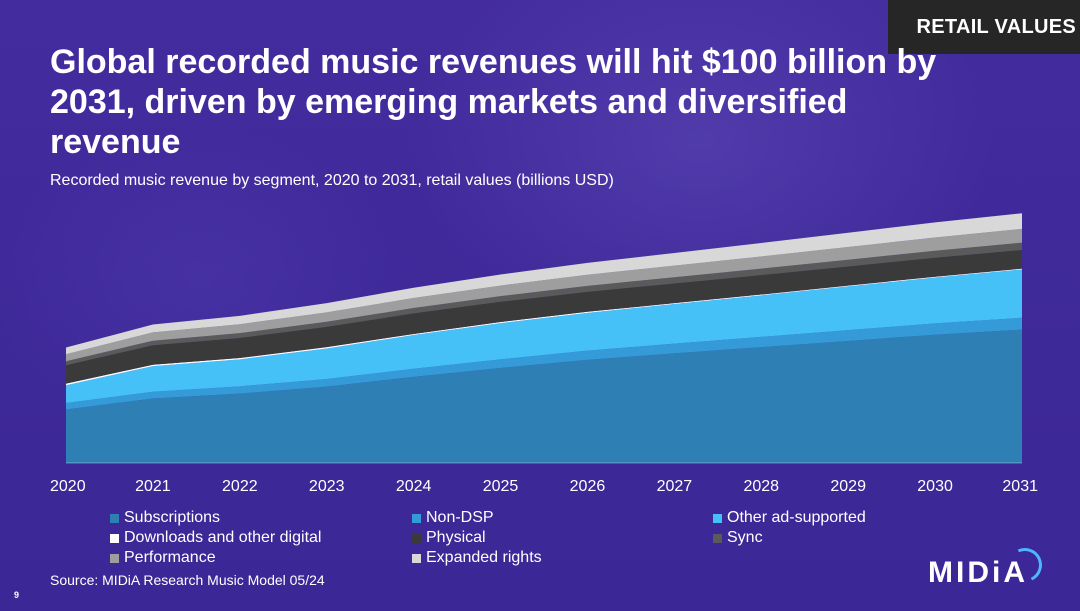  Describe the element at coordinates (240, 486) in the screenshot. I see `x-tick-label: 2022` at that location.